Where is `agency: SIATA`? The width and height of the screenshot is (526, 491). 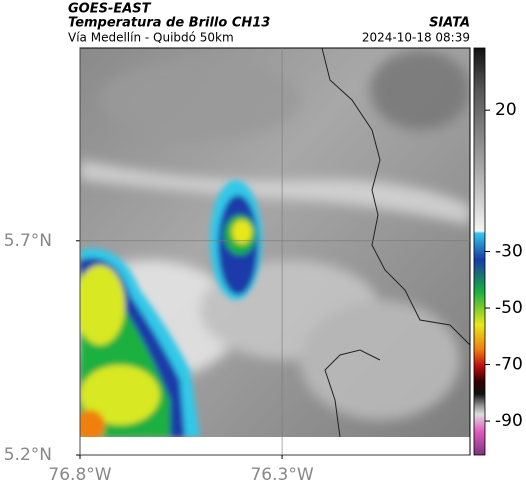
agency: SIATA is located at coordinates (449, 23).